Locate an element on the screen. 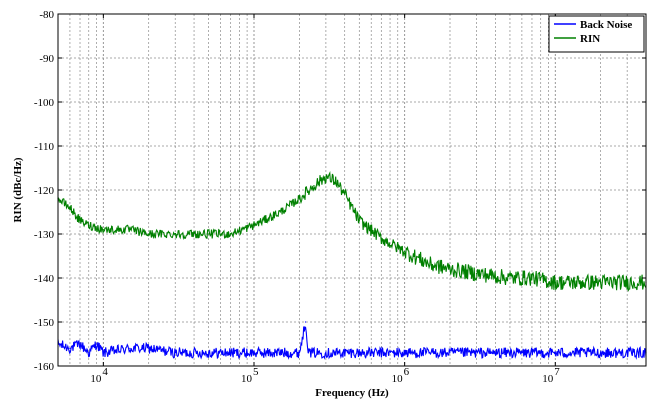 The height and width of the screenshot is (400, 651). y-tick-label: -100 is located at coordinates (44, 103).